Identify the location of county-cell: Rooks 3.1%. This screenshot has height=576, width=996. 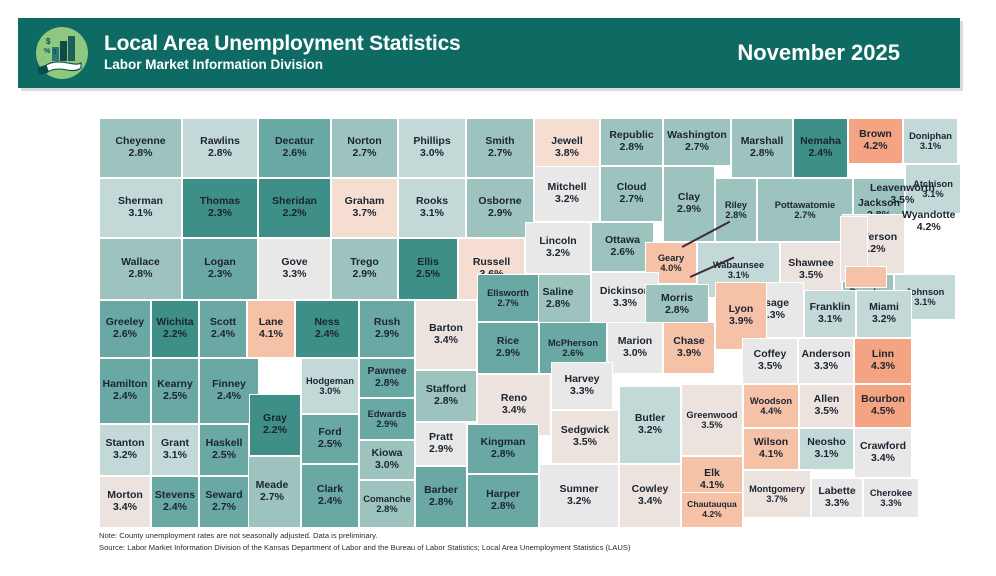
(432, 208).